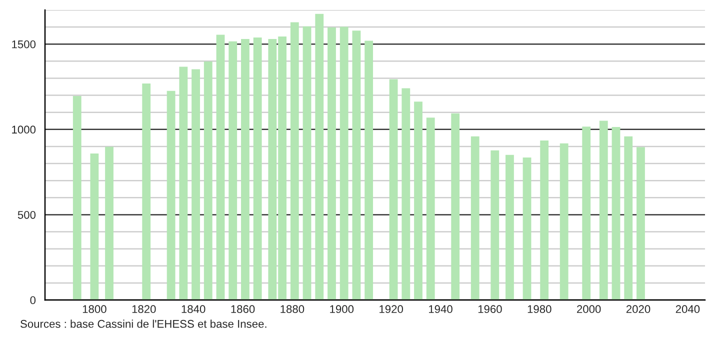 Image resolution: width=710 pixels, height=340 pixels. What do you see at coordinates (27, 214) in the screenshot?
I see `y-tick-label: 500` at bounding box center [27, 214].